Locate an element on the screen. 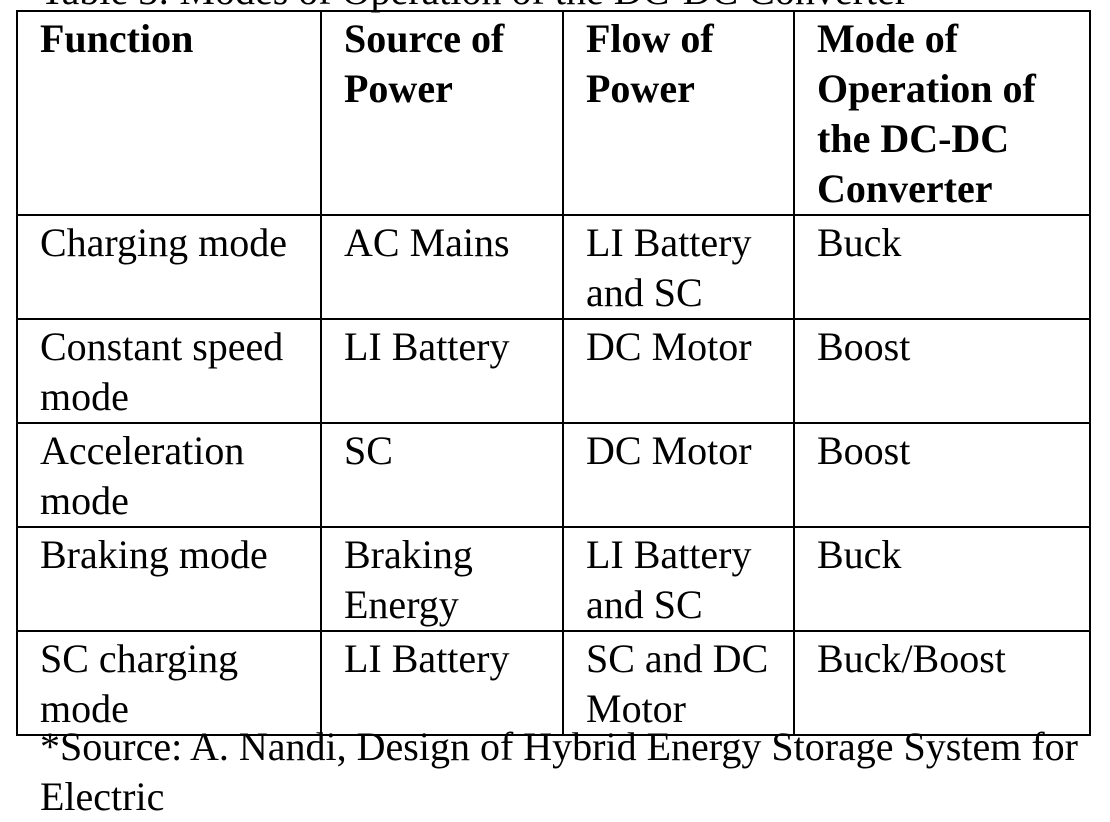  cell: Buck/Boost is located at coordinates (942, 683).